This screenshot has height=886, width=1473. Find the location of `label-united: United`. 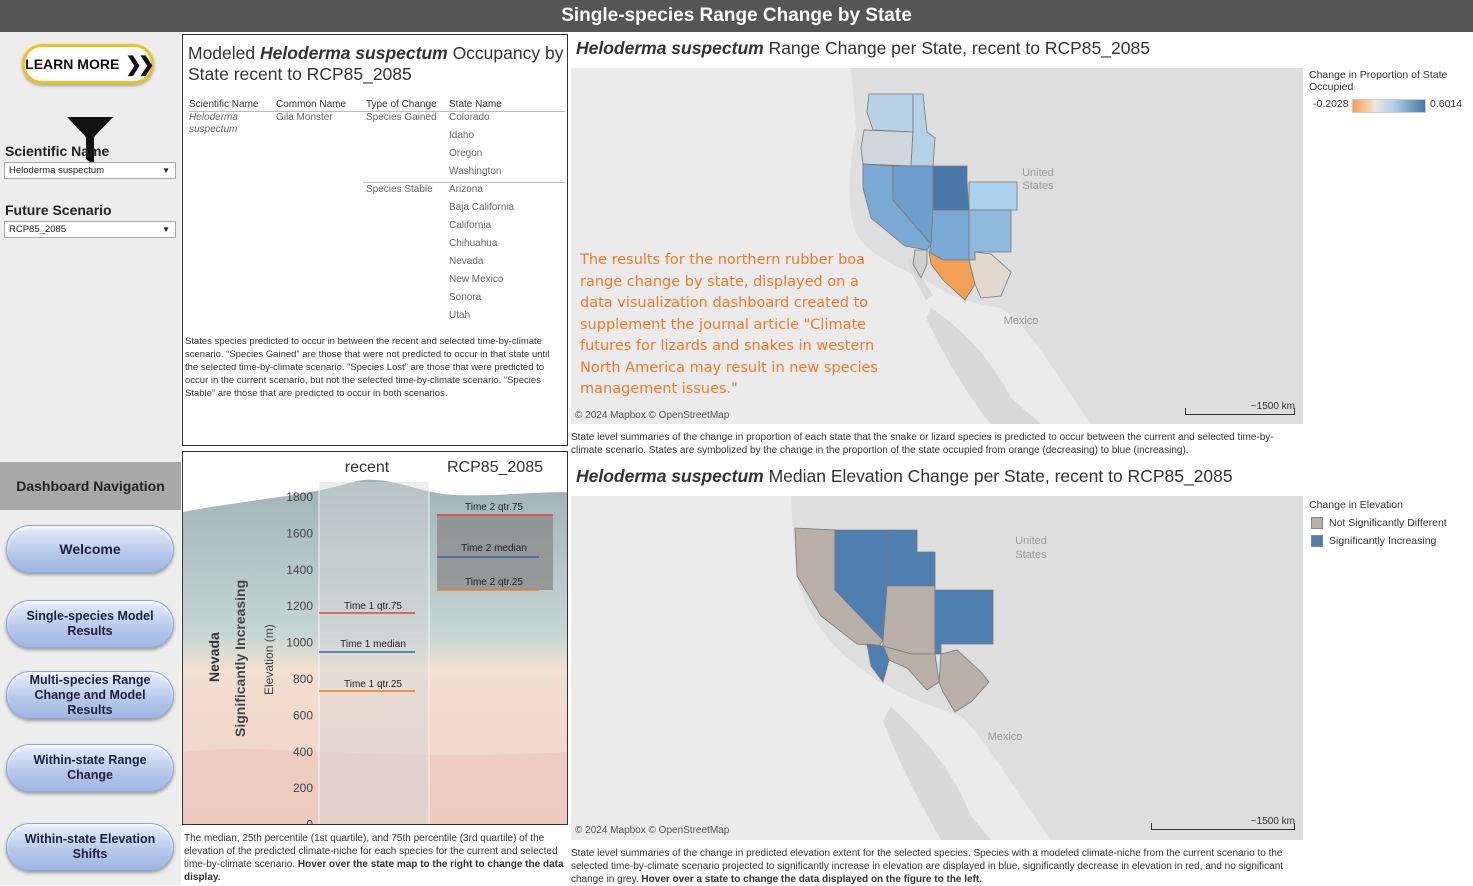

label-united: United is located at coordinates (1038, 173).